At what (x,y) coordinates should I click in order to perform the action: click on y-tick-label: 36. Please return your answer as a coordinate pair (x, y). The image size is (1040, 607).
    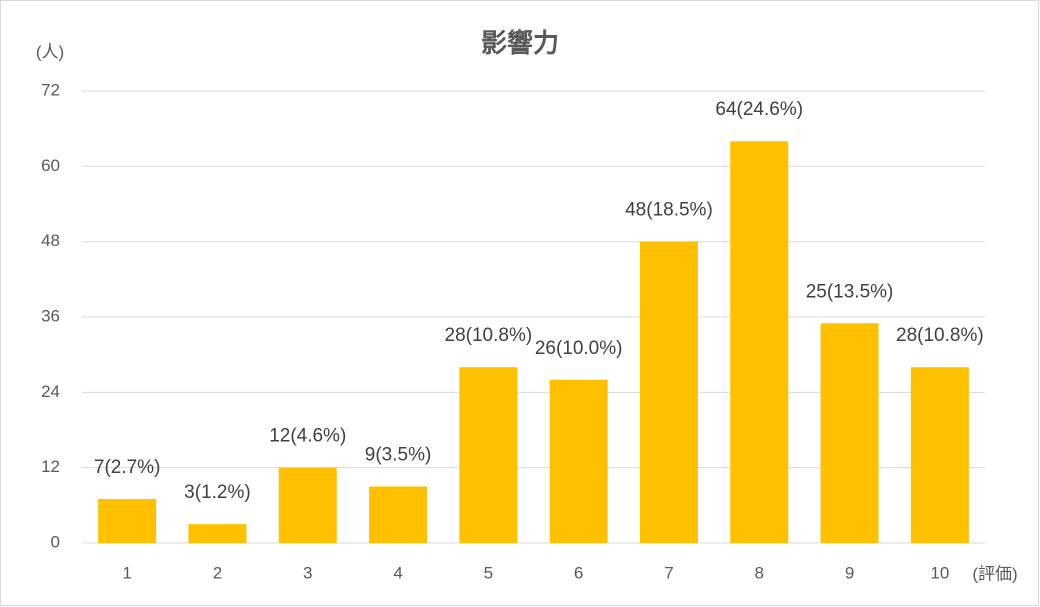
    Looking at the image, I should click on (50, 315).